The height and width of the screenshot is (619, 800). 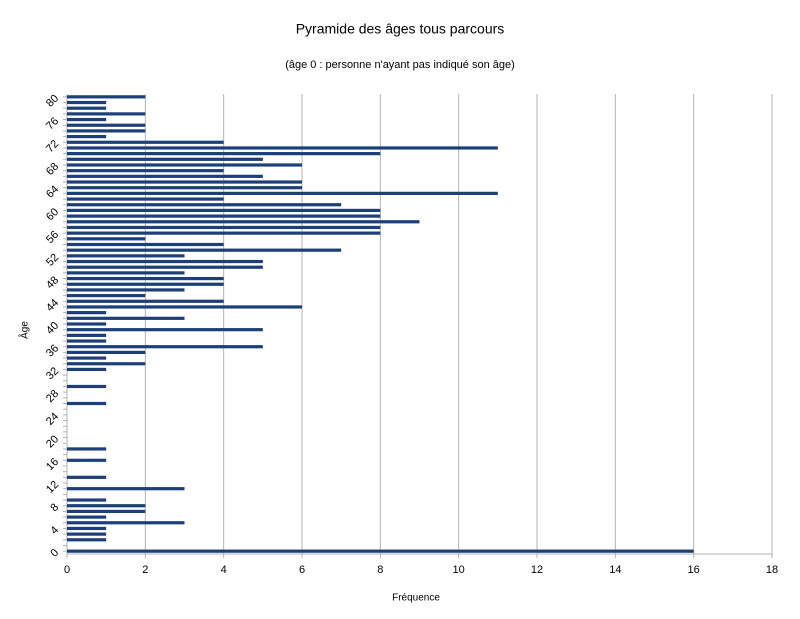 What do you see at coordinates (772, 570) in the screenshot?
I see `x-tick-label: 18` at bounding box center [772, 570].